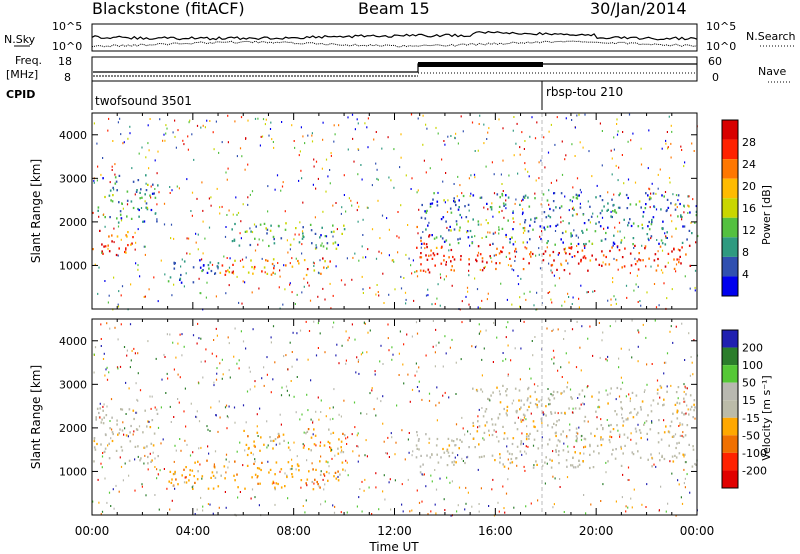 The width and height of the screenshot is (800, 554). Describe the element at coordinates (730, 356) in the screenshot. I see `colorbar-swatch` at that location.